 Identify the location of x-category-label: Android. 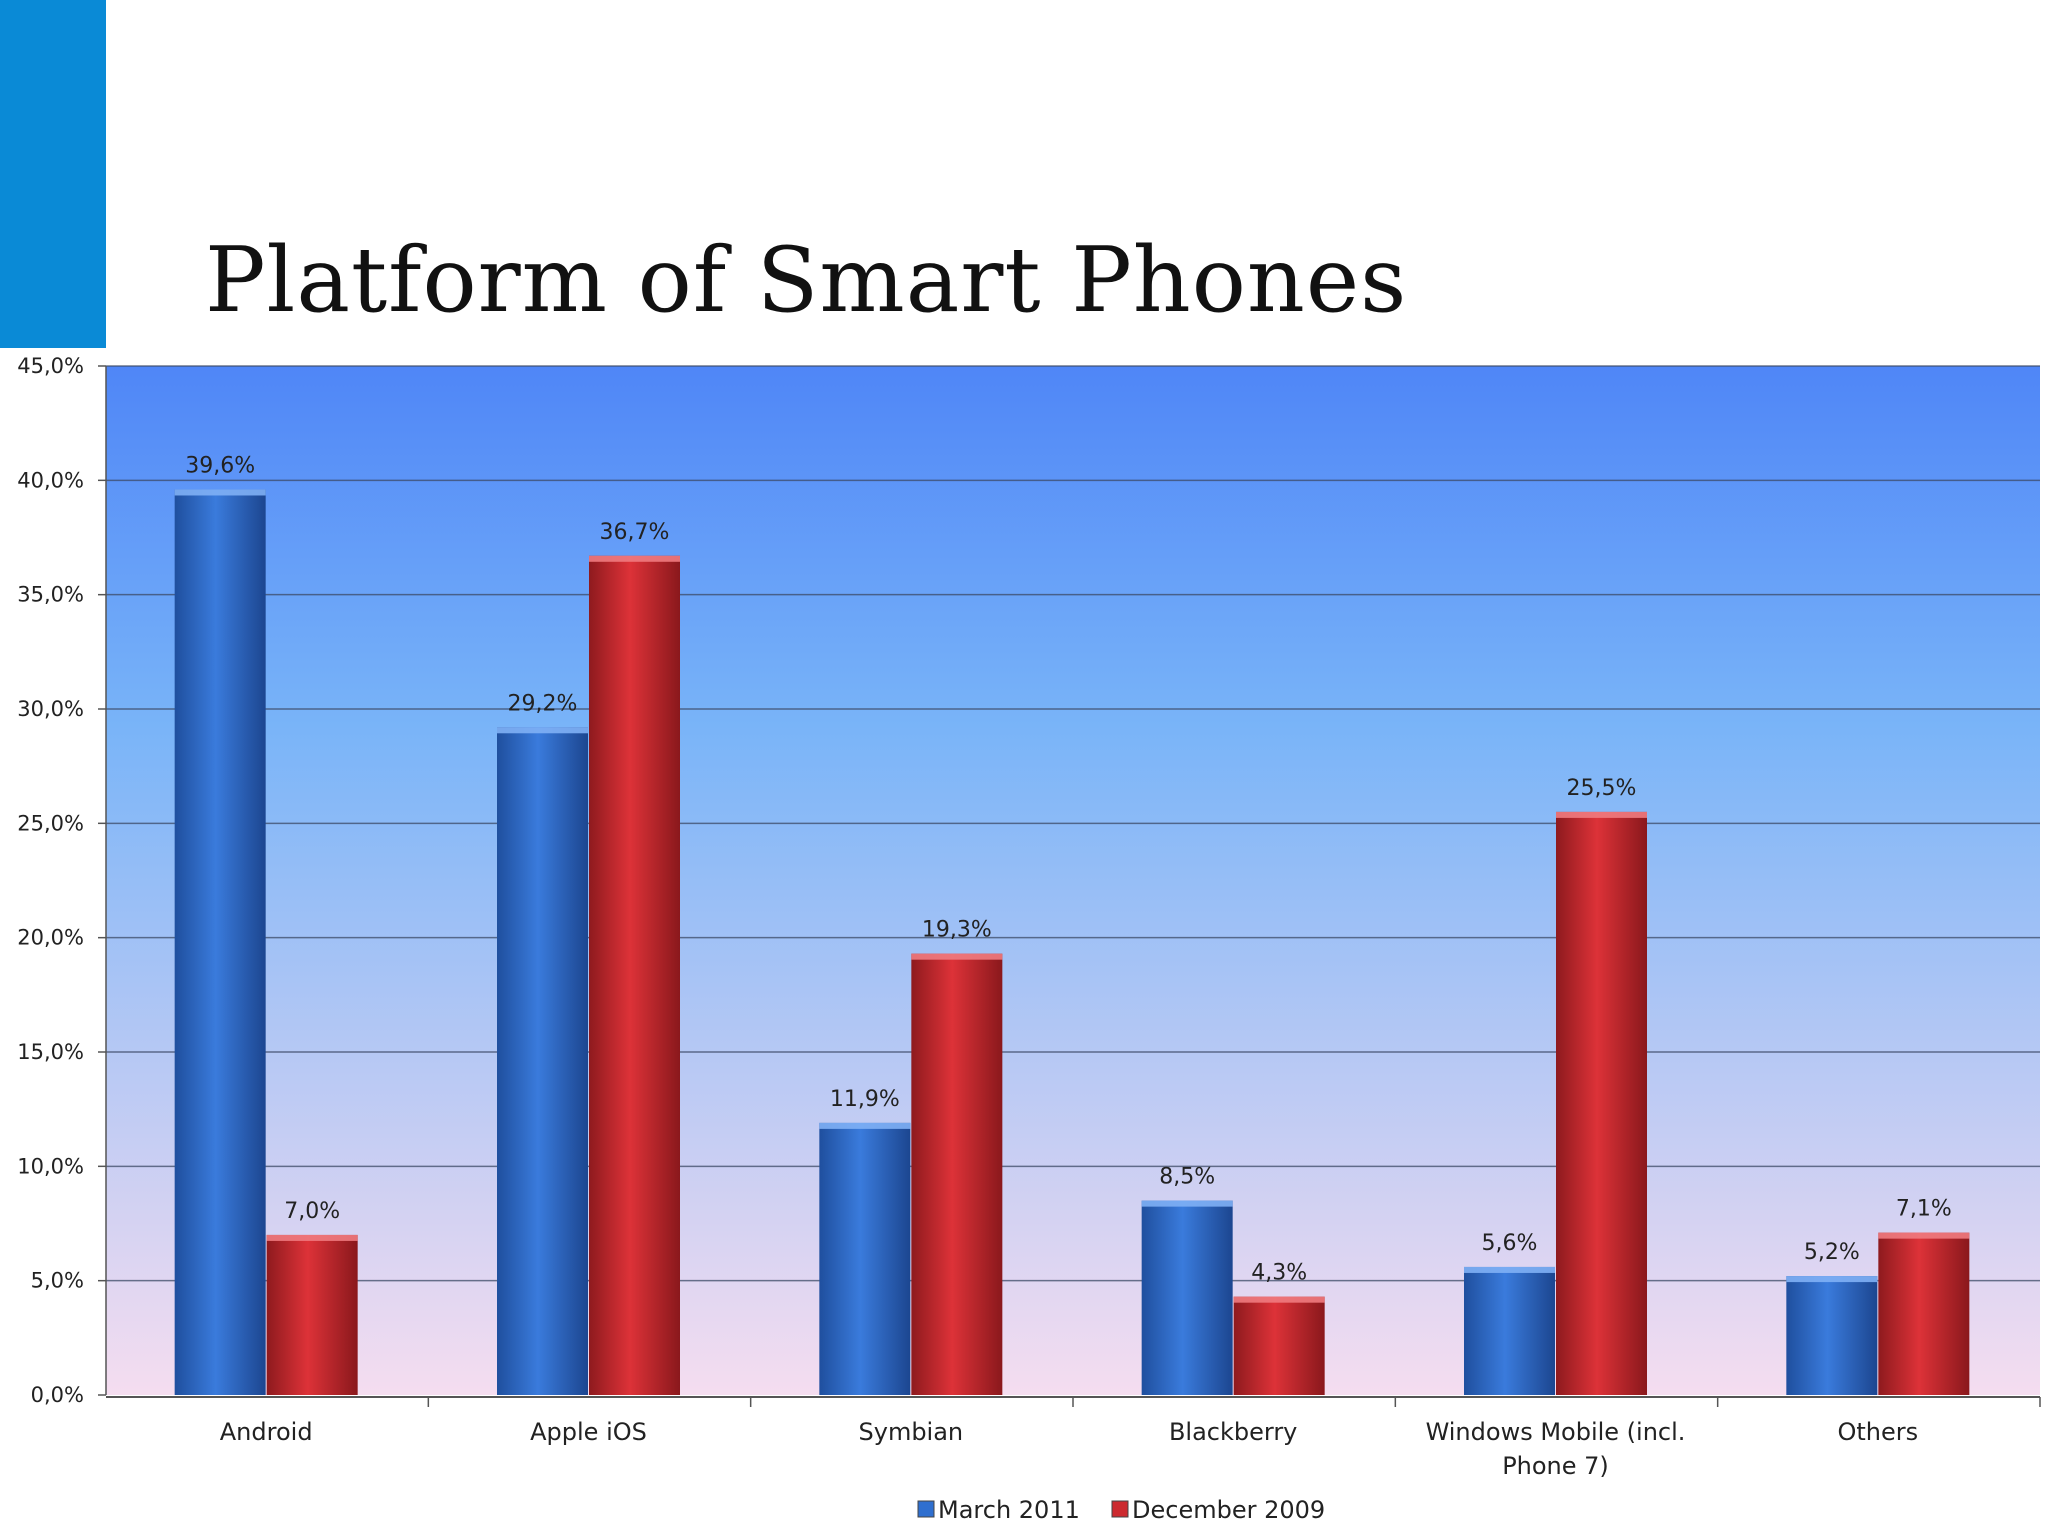
(266, 1432).